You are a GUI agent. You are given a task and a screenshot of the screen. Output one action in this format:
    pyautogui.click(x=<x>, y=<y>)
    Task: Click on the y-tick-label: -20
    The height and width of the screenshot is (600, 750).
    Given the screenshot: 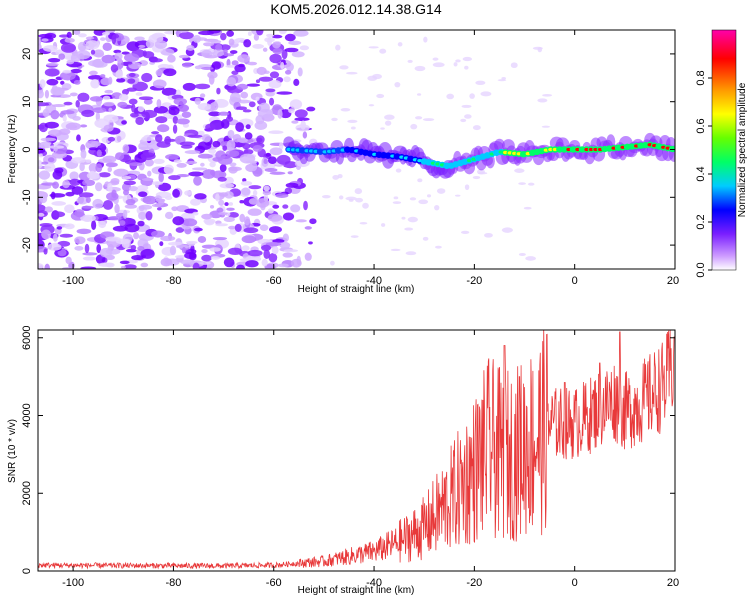 What is the action you would take?
    pyautogui.click(x=27, y=245)
    